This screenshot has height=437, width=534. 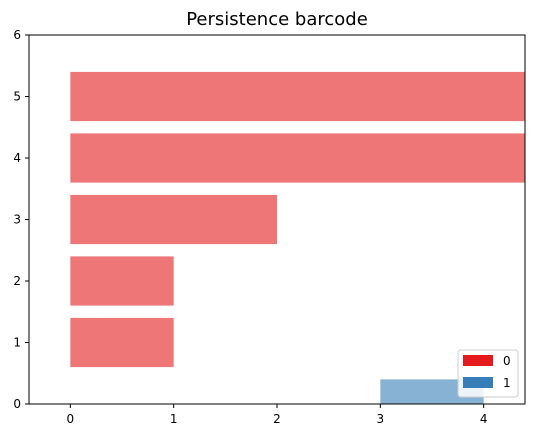 I want to click on y-tick-label-2: 2, so click(x=17, y=281).